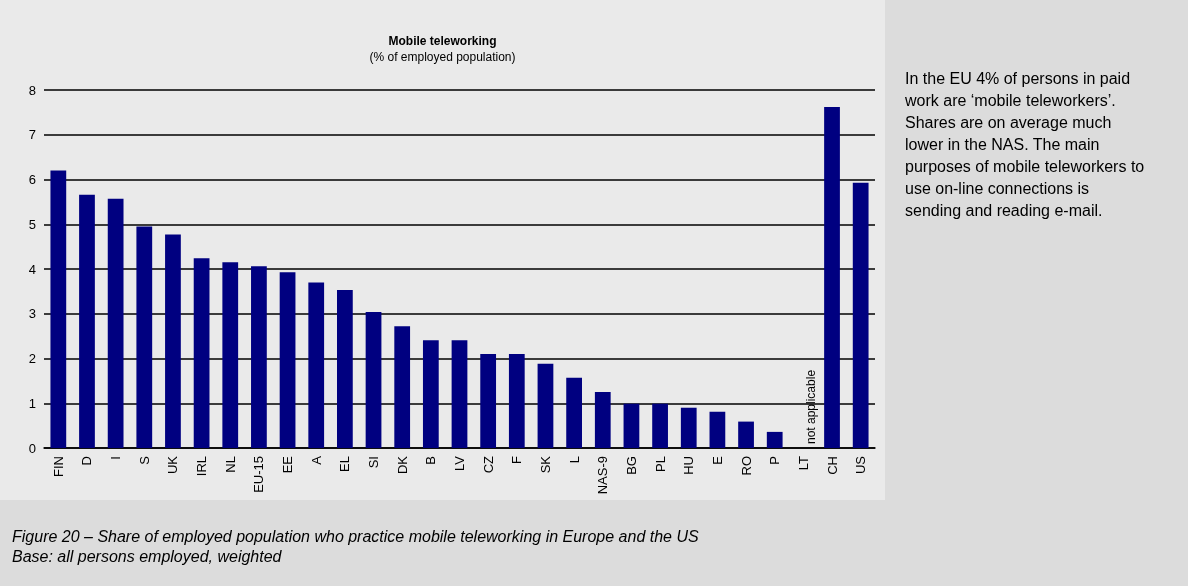 This screenshot has height=586, width=1188. What do you see at coordinates (517, 459) in the screenshot?
I see `x-tick-label: F` at bounding box center [517, 459].